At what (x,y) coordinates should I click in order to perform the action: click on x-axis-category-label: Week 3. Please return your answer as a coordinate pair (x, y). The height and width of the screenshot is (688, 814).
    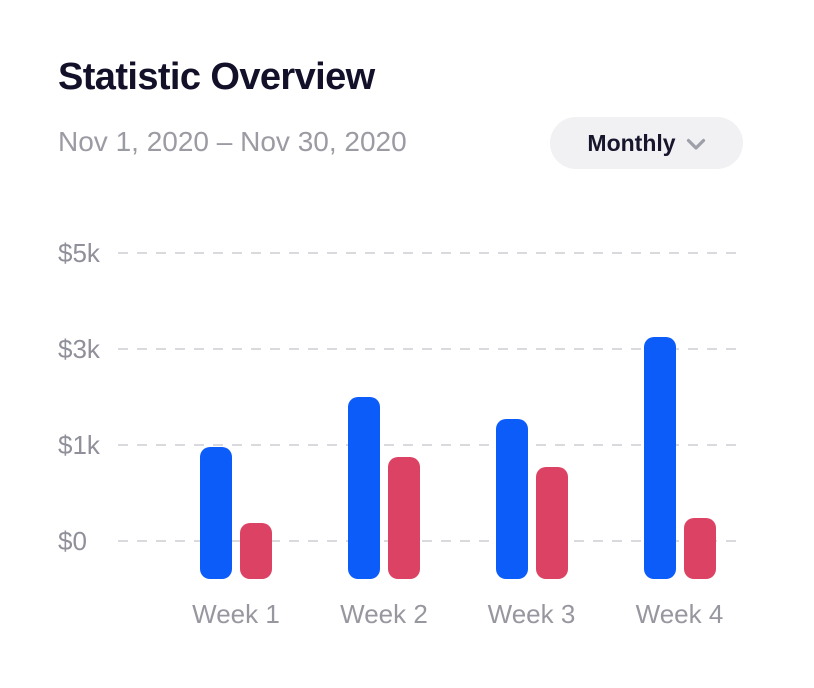
    Looking at the image, I should click on (531, 614).